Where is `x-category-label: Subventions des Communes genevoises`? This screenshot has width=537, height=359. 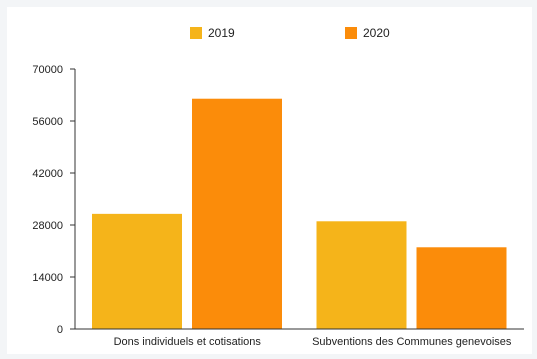
x-category-label: Subventions des Communes genevoises is located at coordinates (412, 342).